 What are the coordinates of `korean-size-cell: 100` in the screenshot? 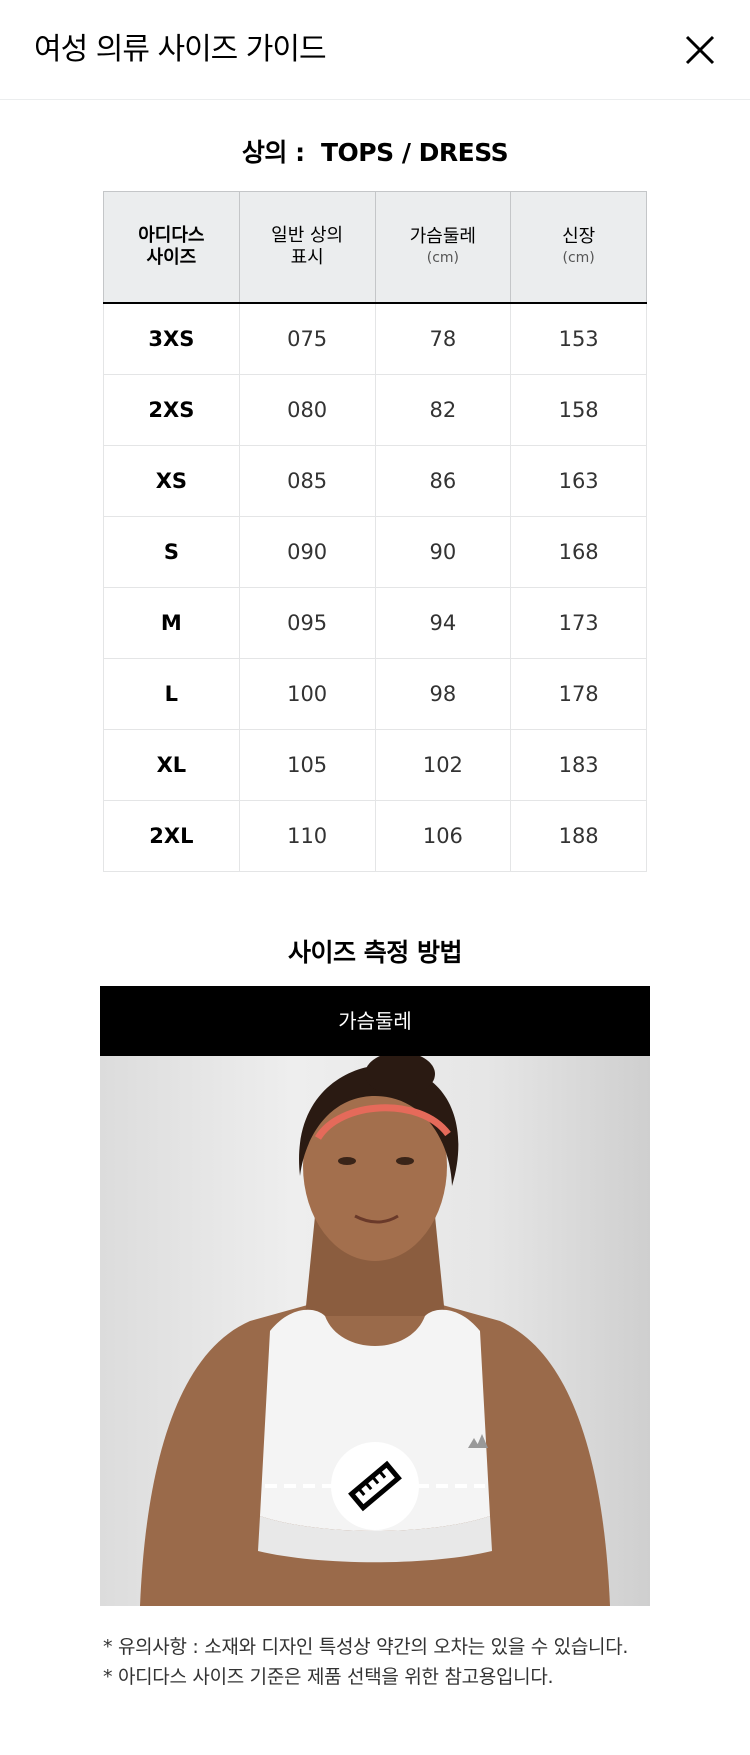 It's located at (307, 694).